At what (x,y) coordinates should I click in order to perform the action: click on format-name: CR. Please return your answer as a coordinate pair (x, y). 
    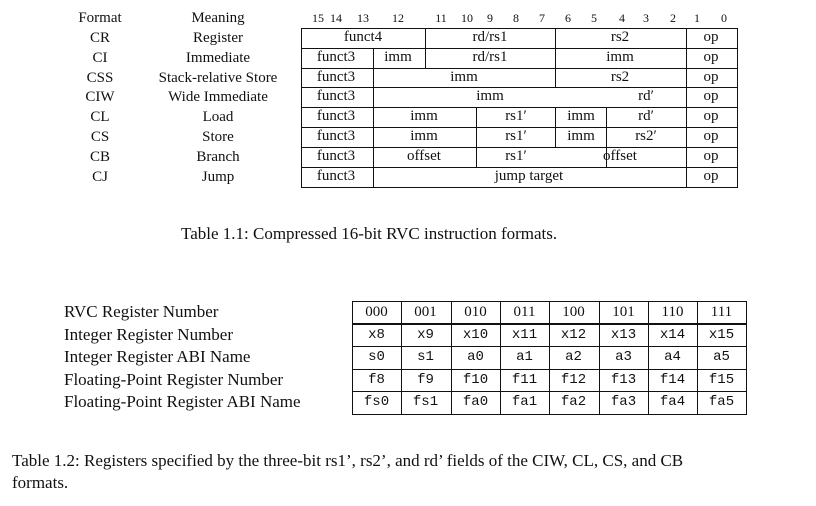
    Looking at the image, I should click on (99, 38).